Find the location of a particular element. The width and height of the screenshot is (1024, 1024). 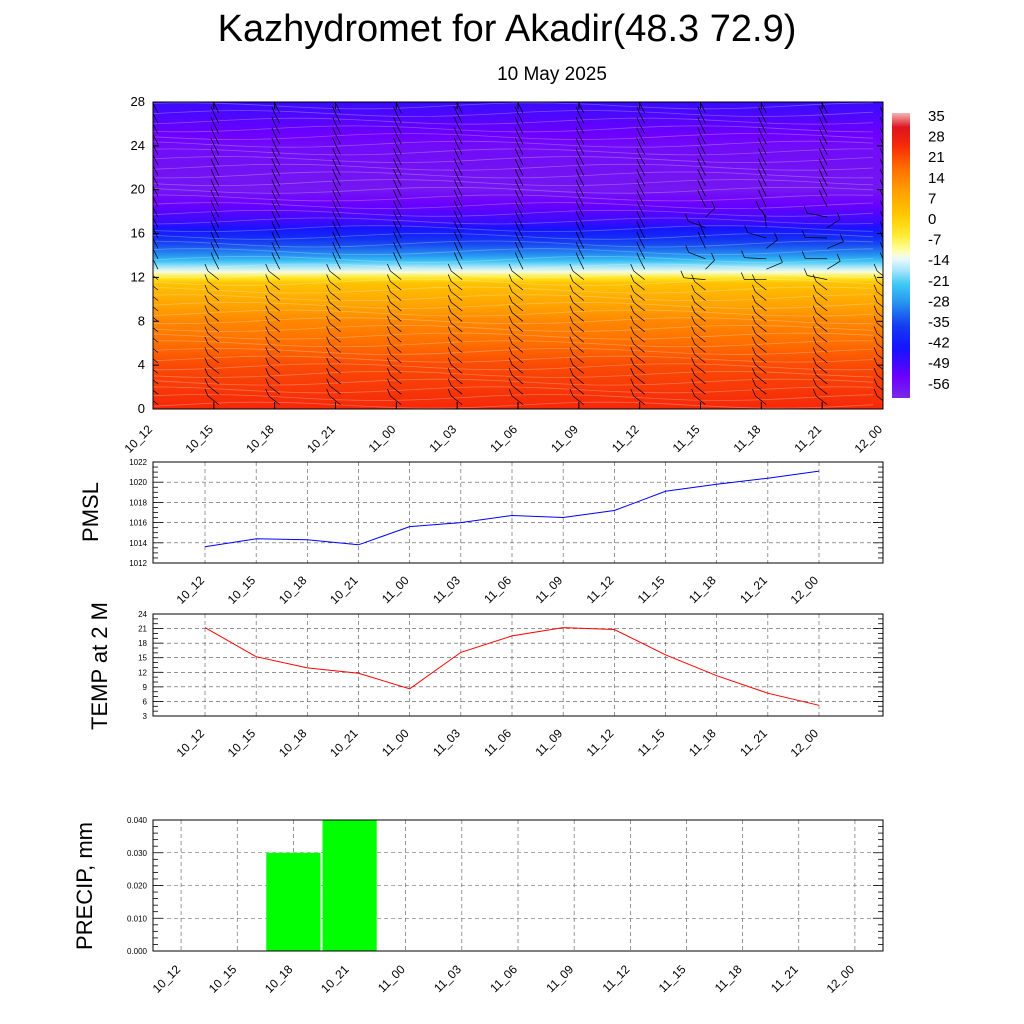

y-tick-label: 3 is located at coordinates (145, 716).